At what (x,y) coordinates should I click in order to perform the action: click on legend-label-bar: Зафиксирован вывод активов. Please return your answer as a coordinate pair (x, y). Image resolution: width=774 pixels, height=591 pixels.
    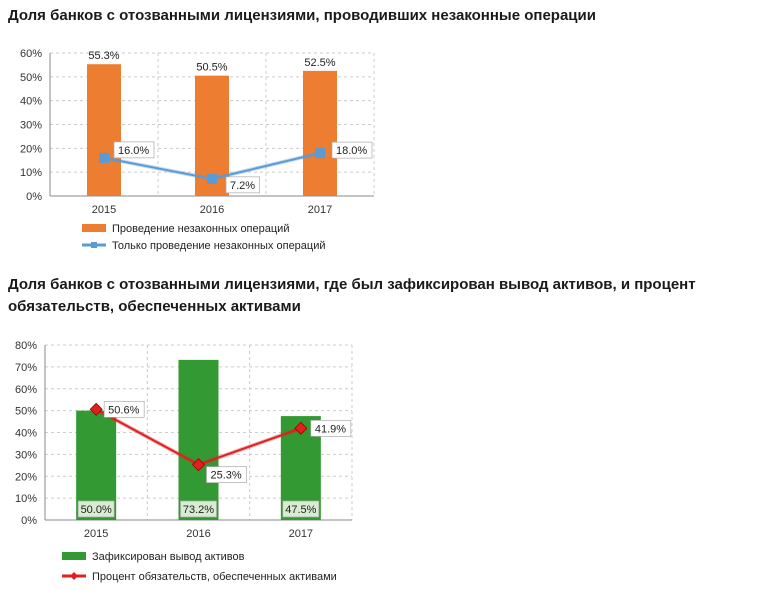
    Looking at the image, I should click on (168, 557).